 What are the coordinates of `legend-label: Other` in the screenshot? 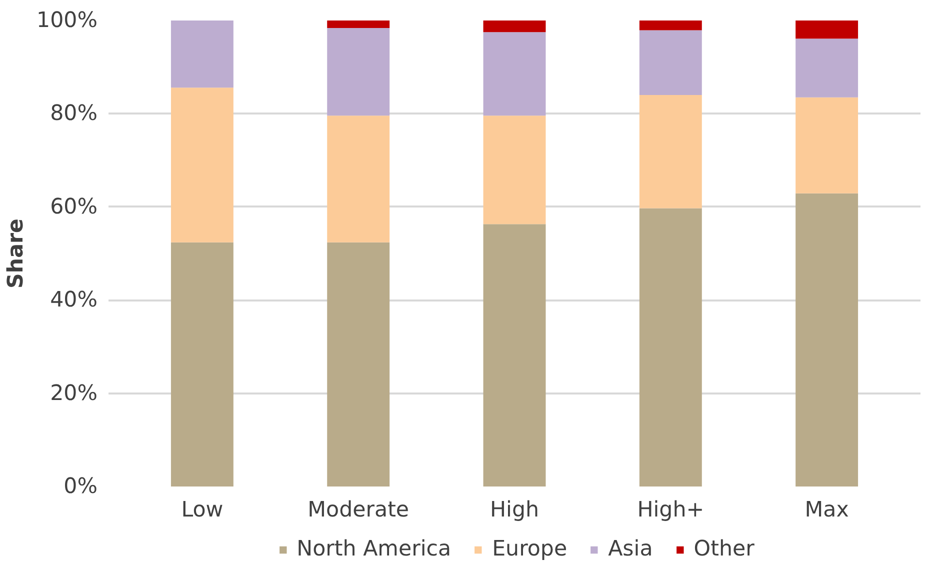 It's located at (724, 549).